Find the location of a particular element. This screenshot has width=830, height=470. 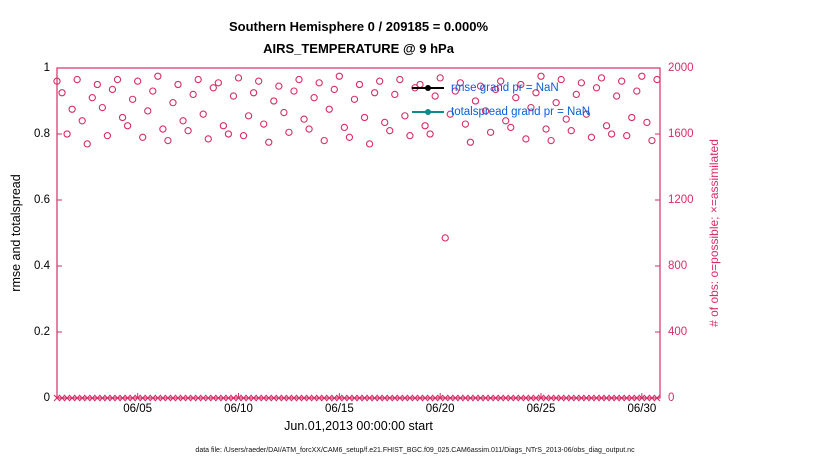

totalspread-line-marker-icon is located at coordinates (428, 112).